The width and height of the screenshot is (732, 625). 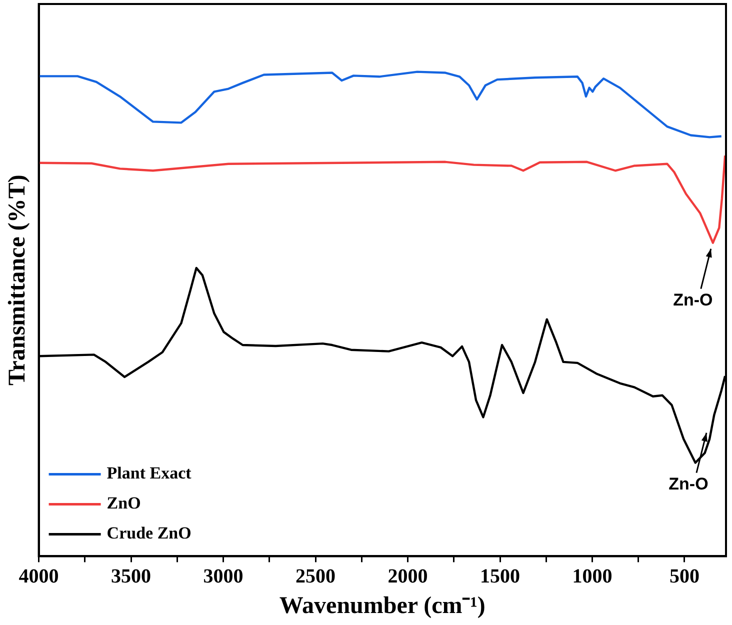 I want to click on x-tick-label: 2000, so click(x=408, y=576).